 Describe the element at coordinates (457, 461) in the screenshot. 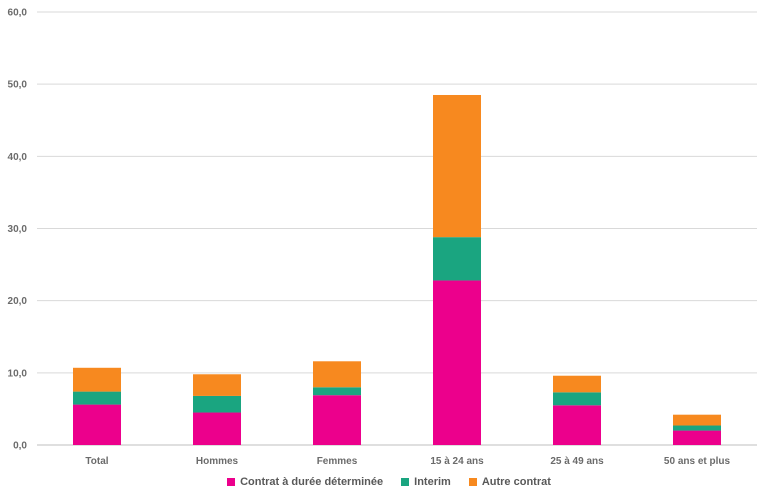

I see `x-tick-label: 15 à 24 ans` at that location.